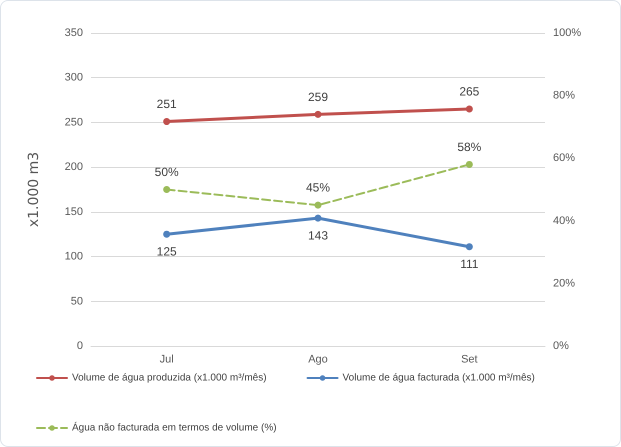  I want to click on data-label: 111, so click(469, 264).